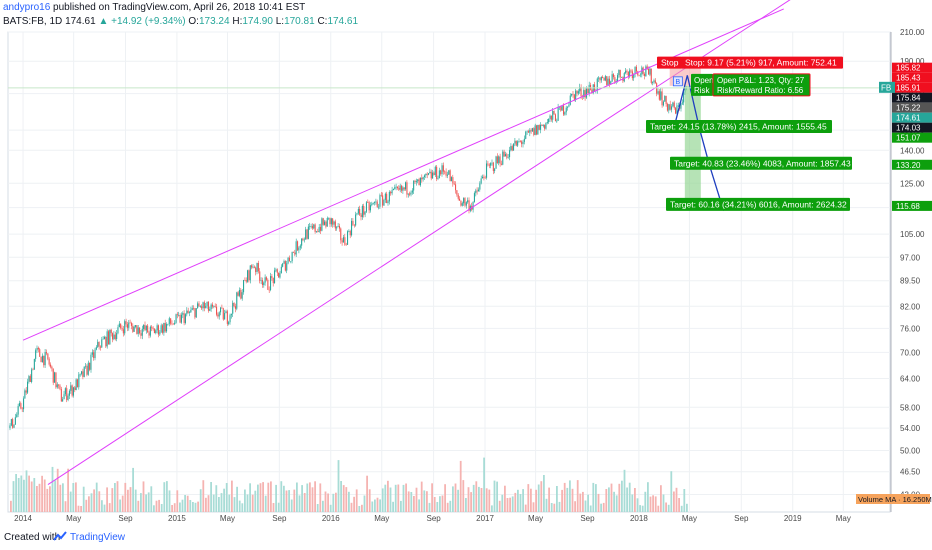  I want to click on x-tick-label: May, so click(689, 518).